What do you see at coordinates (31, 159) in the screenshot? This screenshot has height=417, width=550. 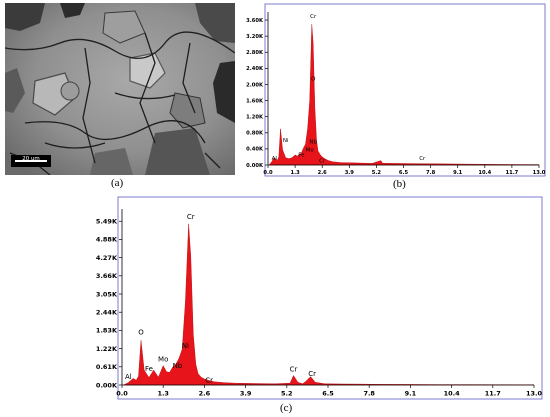 I see `scale-bar-label: 20 um` at bounding box center [31, 159].